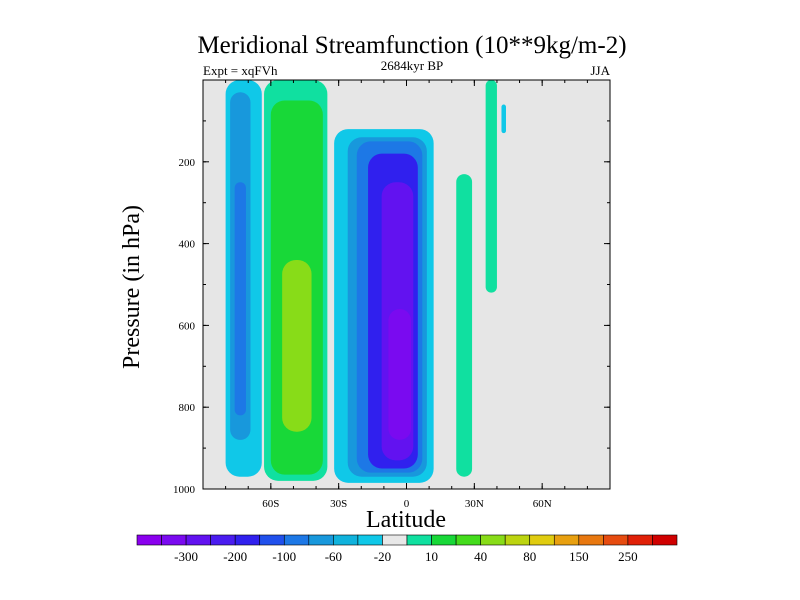 Image resolution: width=800 pixels, height=600 pixels. Describe the element at coordinates (491, 186) in the screenshot. I see `northern-strip` at that location.